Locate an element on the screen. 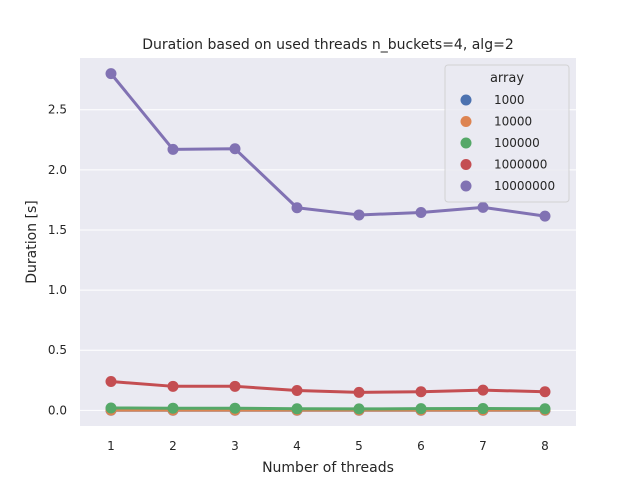 The image size is (640, 480). x-tick-label: 6 is located at coordinates (421, 446).